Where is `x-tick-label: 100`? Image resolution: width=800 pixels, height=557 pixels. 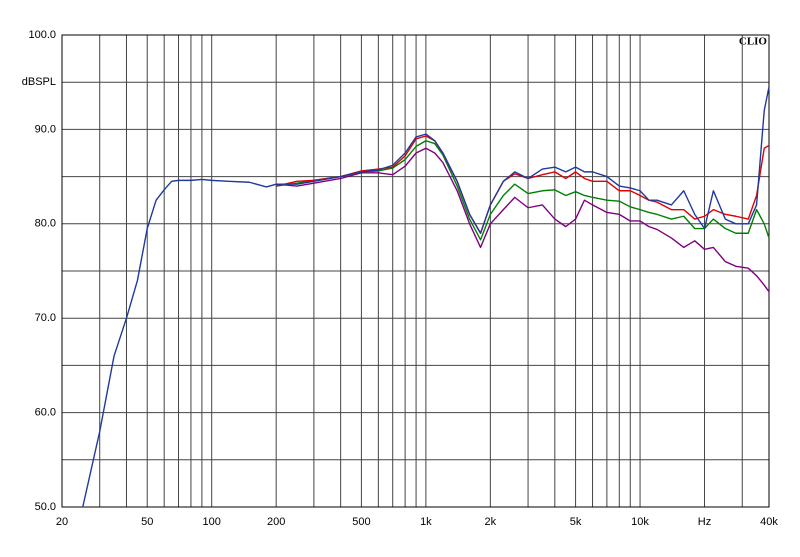
x-tick-label: 100 is located at coordinates (212, 522).